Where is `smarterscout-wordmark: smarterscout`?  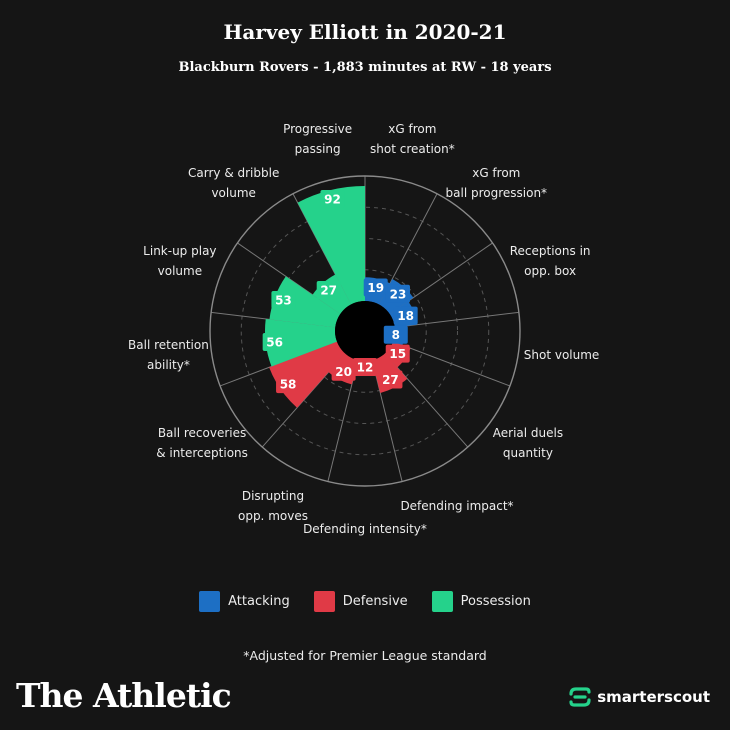
smarterscout-wordmark: smarterscout is located at coordinates (653, 697).